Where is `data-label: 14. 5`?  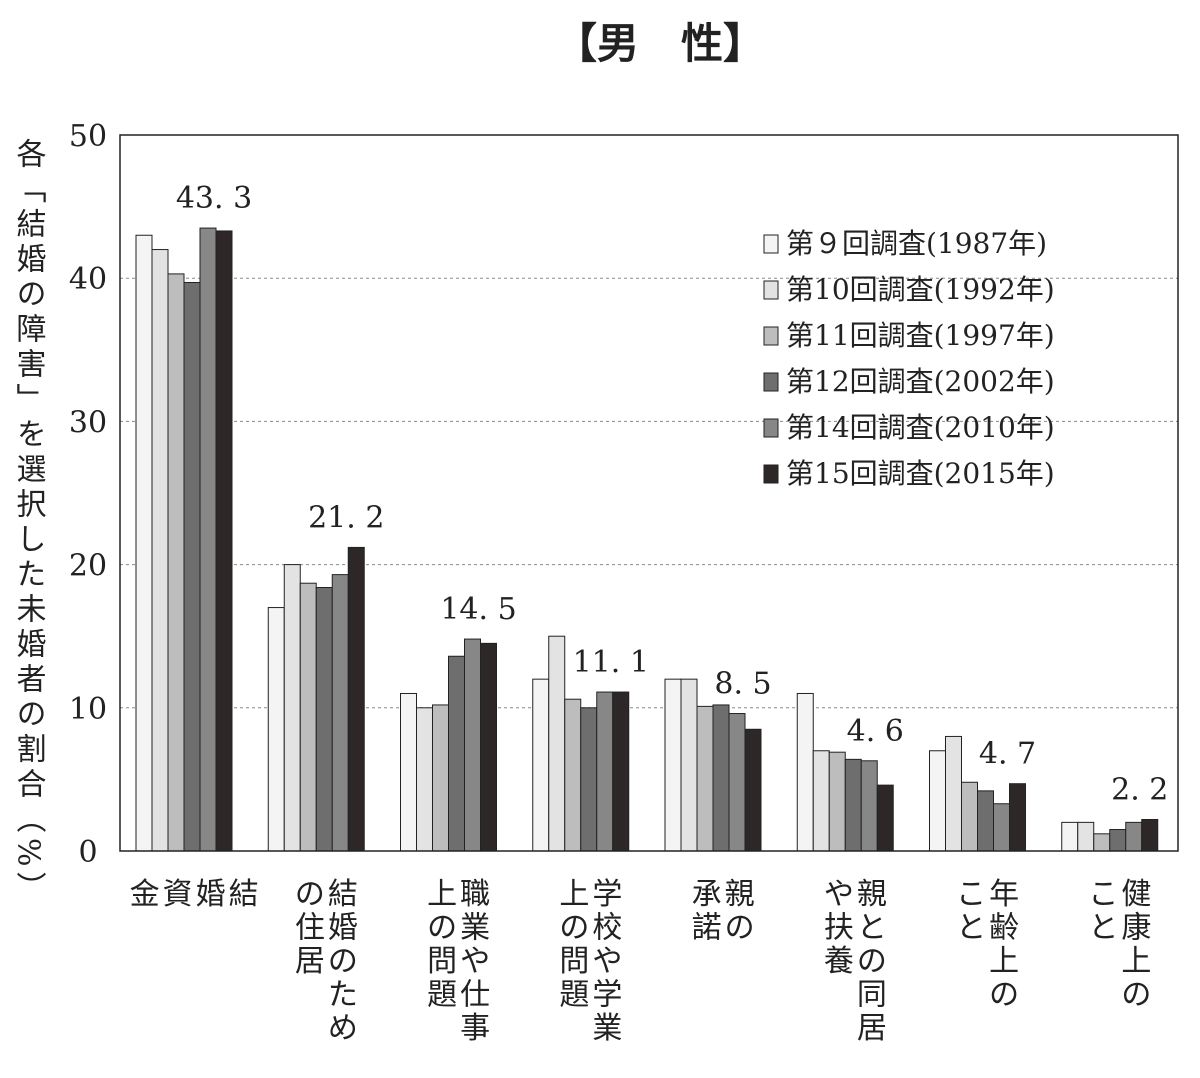 data-label: 14. 5 is located at coordinates (478, 609).